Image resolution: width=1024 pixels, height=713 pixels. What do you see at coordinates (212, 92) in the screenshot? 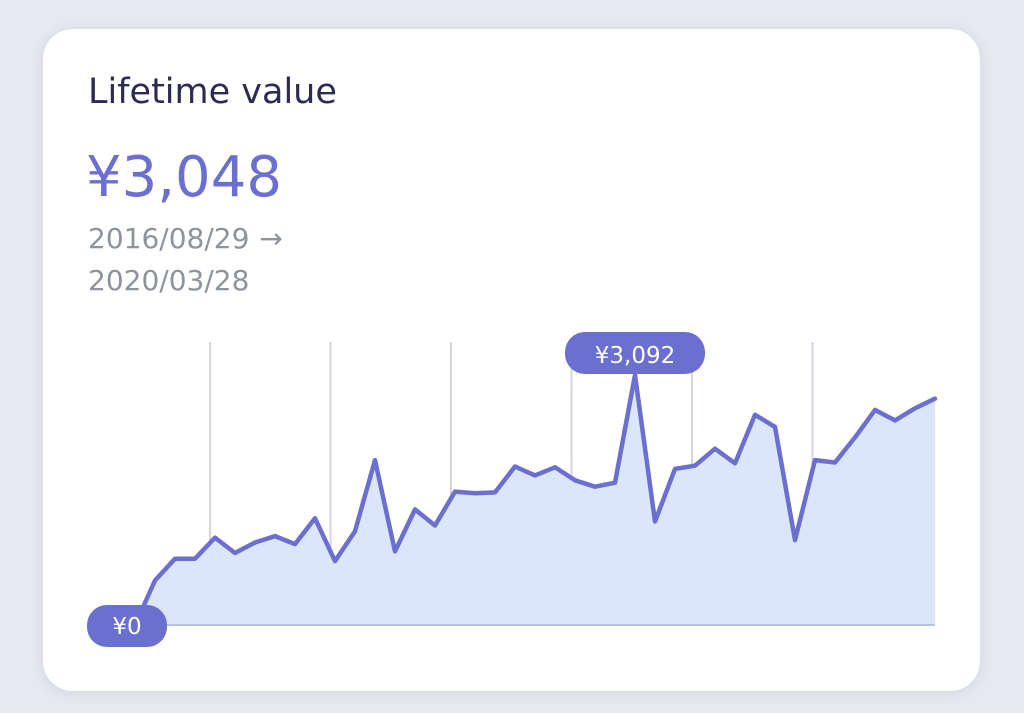
I see `card-title: Lifetime value` at bounding box center [212, 92].